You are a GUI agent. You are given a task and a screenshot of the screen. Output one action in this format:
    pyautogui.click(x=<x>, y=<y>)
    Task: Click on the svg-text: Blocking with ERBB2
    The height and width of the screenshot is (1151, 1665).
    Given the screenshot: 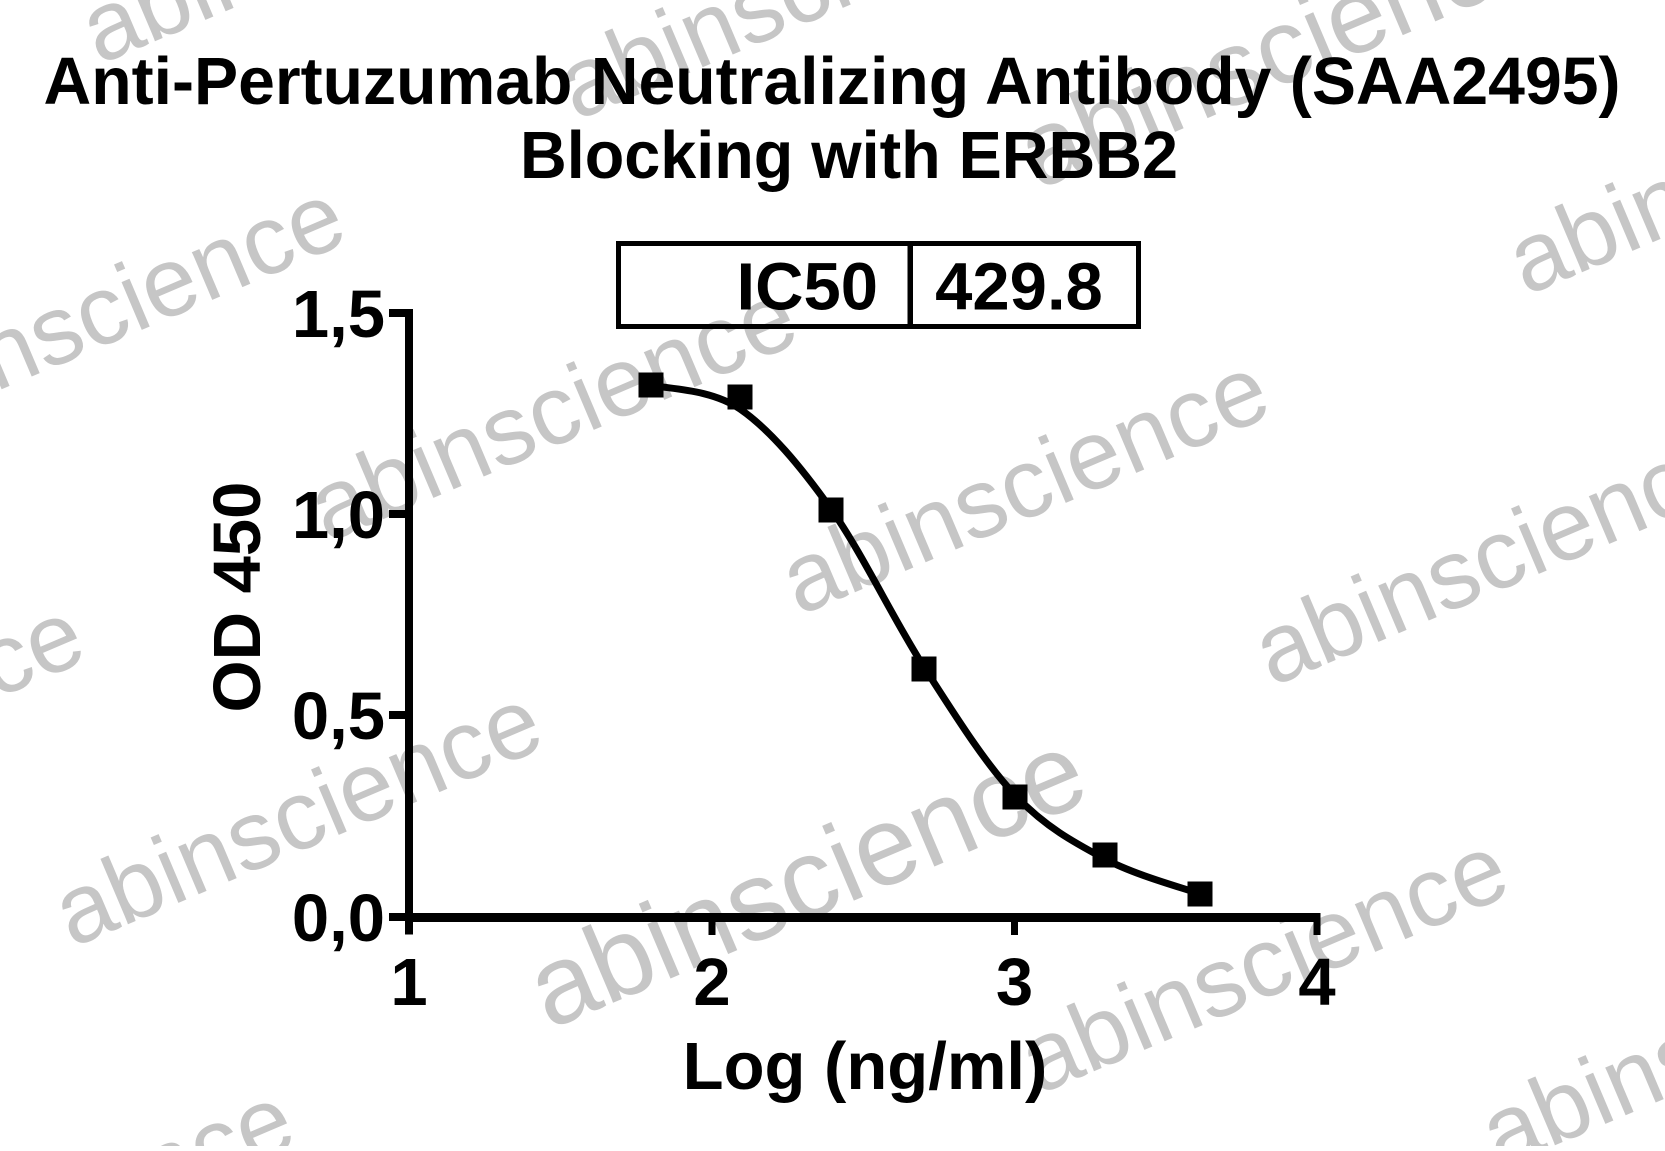 What is the action you would take?
    pyautogui.click(x=849, y=155)
    